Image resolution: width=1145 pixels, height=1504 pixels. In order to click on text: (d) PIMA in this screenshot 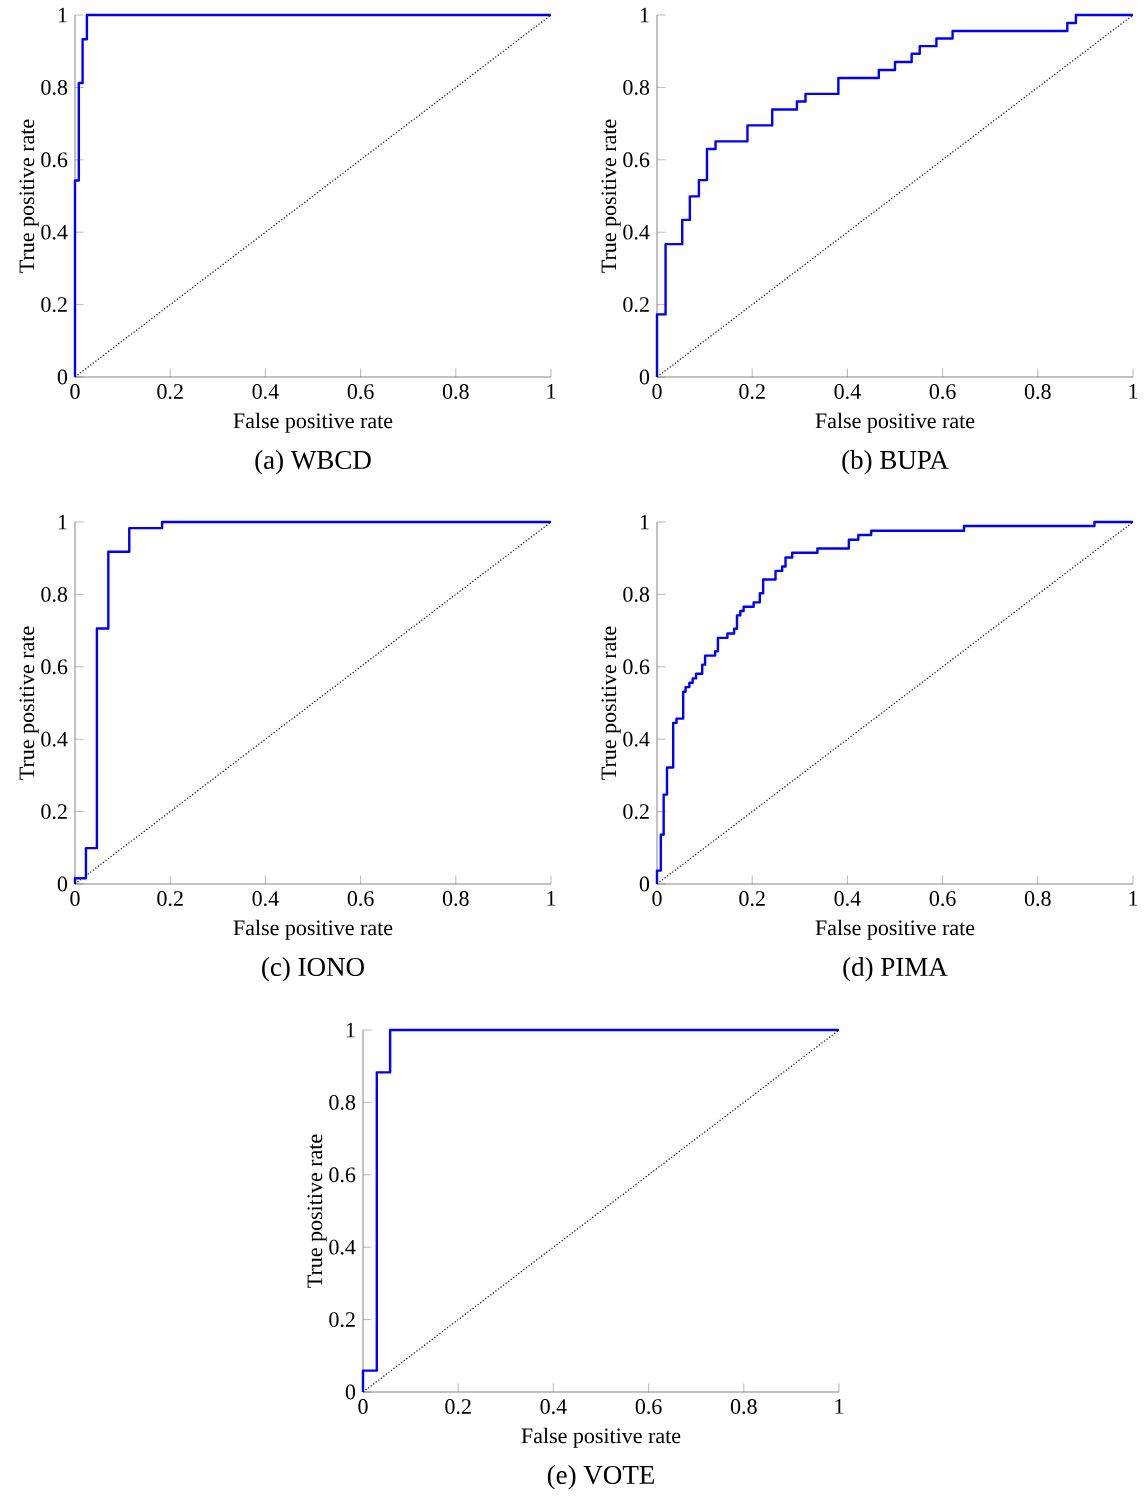, I will do `click(895, 969)`.